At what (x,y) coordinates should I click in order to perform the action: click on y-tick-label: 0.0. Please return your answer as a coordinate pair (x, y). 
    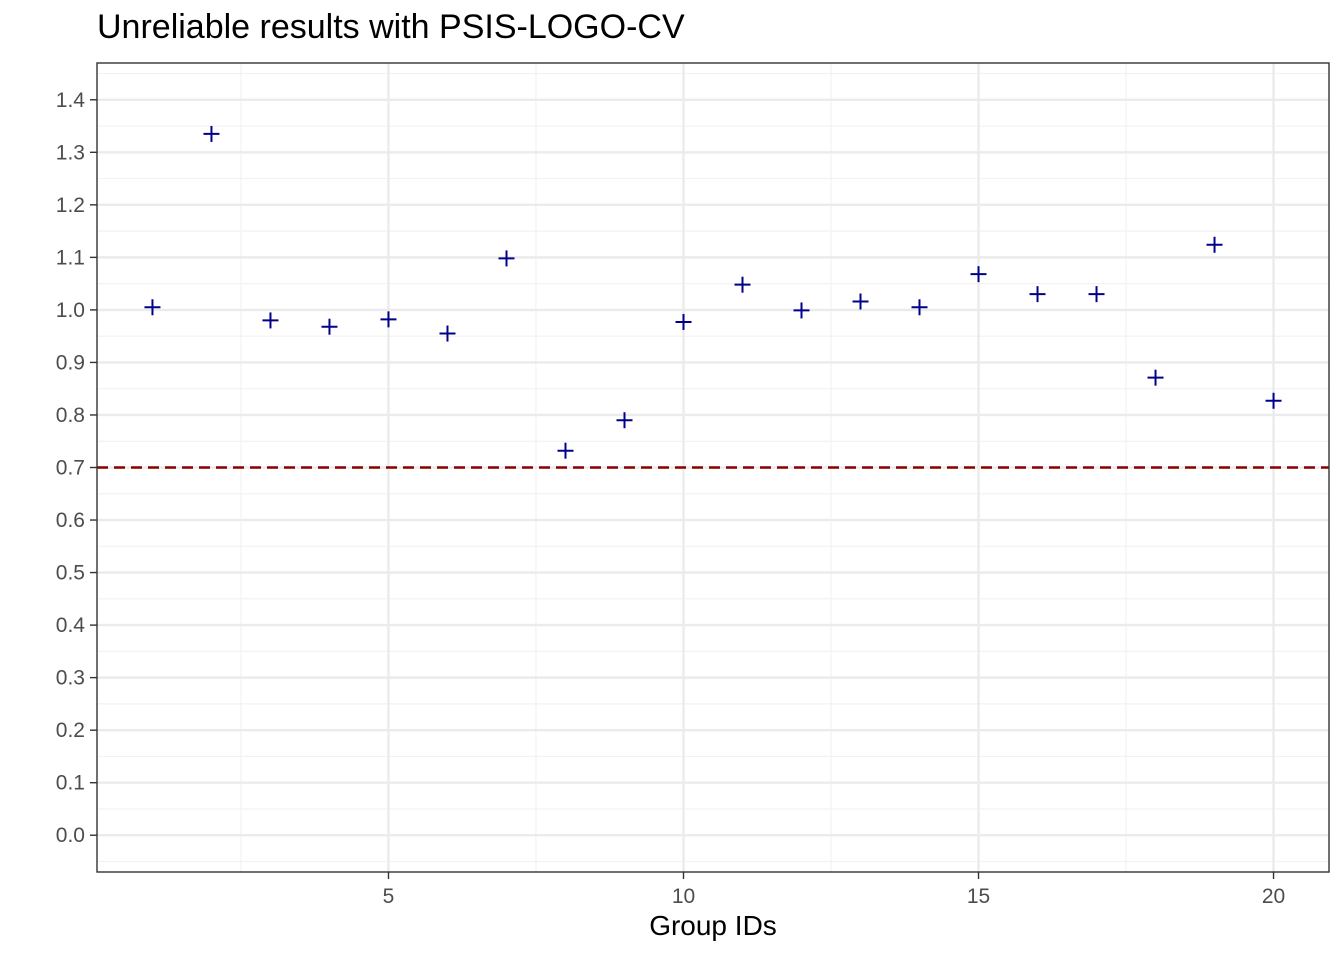
    Looking at the image, I should click on (70, 835).